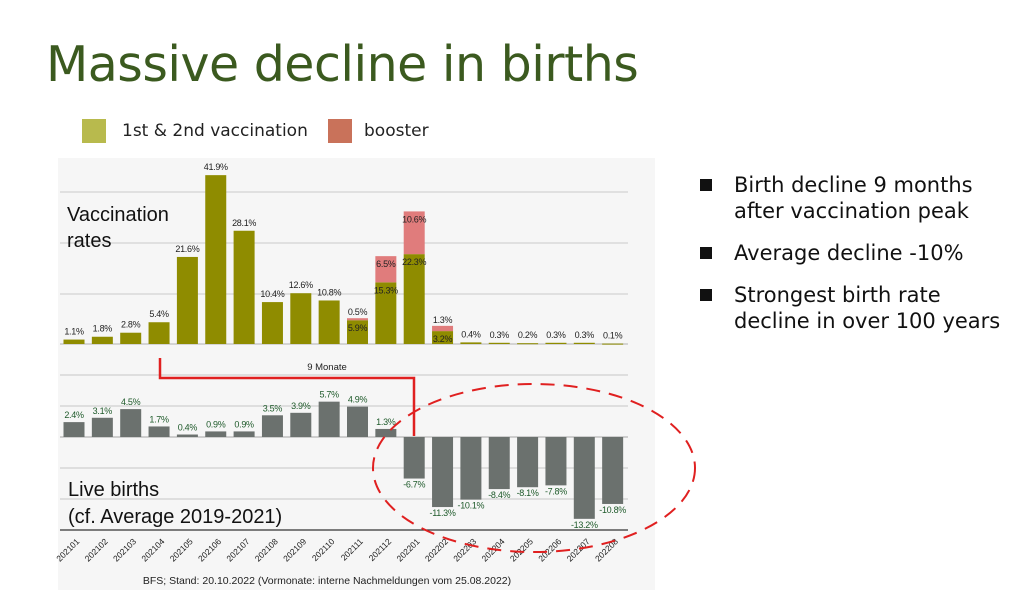 This screenshot has width=1025, height=600. I want to click on booster-label: 0.5%, so click(358, 312).